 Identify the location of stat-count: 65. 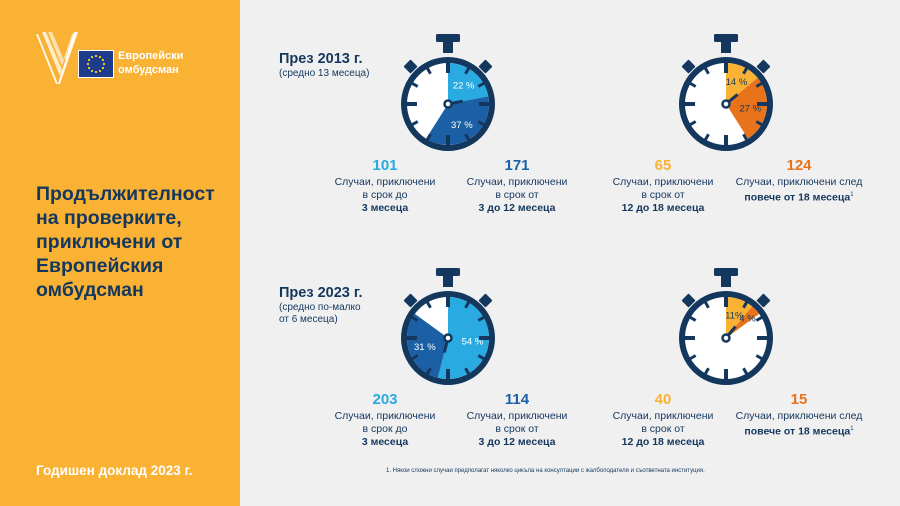
(663, 165).